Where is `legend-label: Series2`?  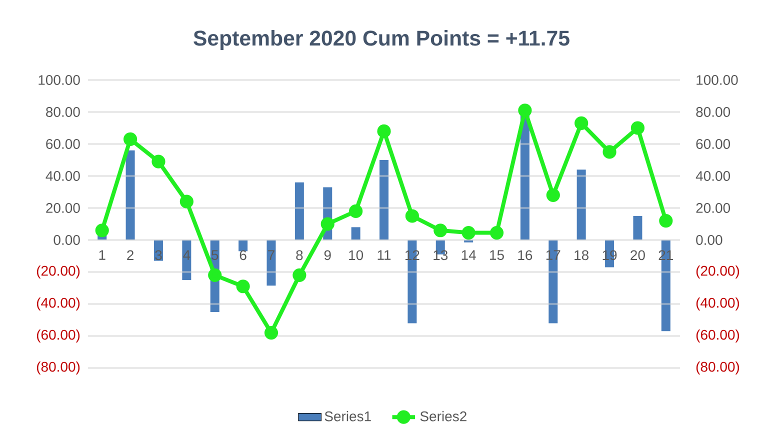 legend-label: Series2 is located at coordinates (443, 416).